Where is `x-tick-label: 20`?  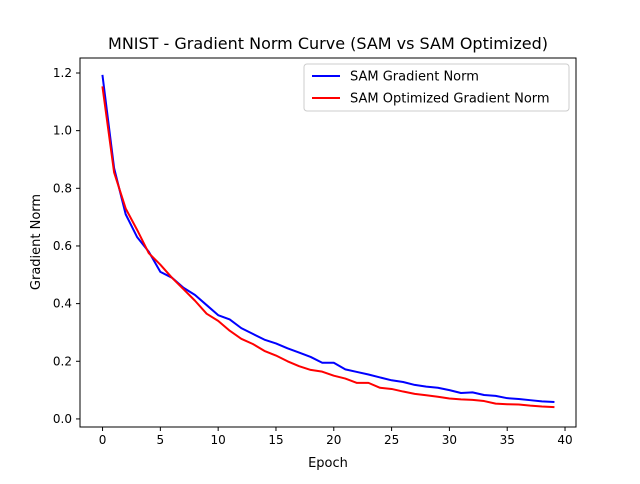 x-tick-label: 20 is located at coordinates (333, 440).